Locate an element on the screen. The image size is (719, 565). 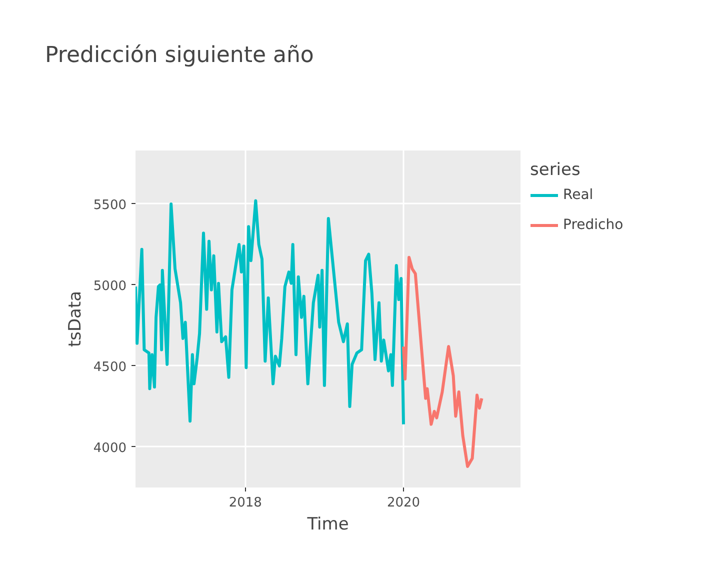
y-tick-label: 5500 is located at coordinates (110, 205).